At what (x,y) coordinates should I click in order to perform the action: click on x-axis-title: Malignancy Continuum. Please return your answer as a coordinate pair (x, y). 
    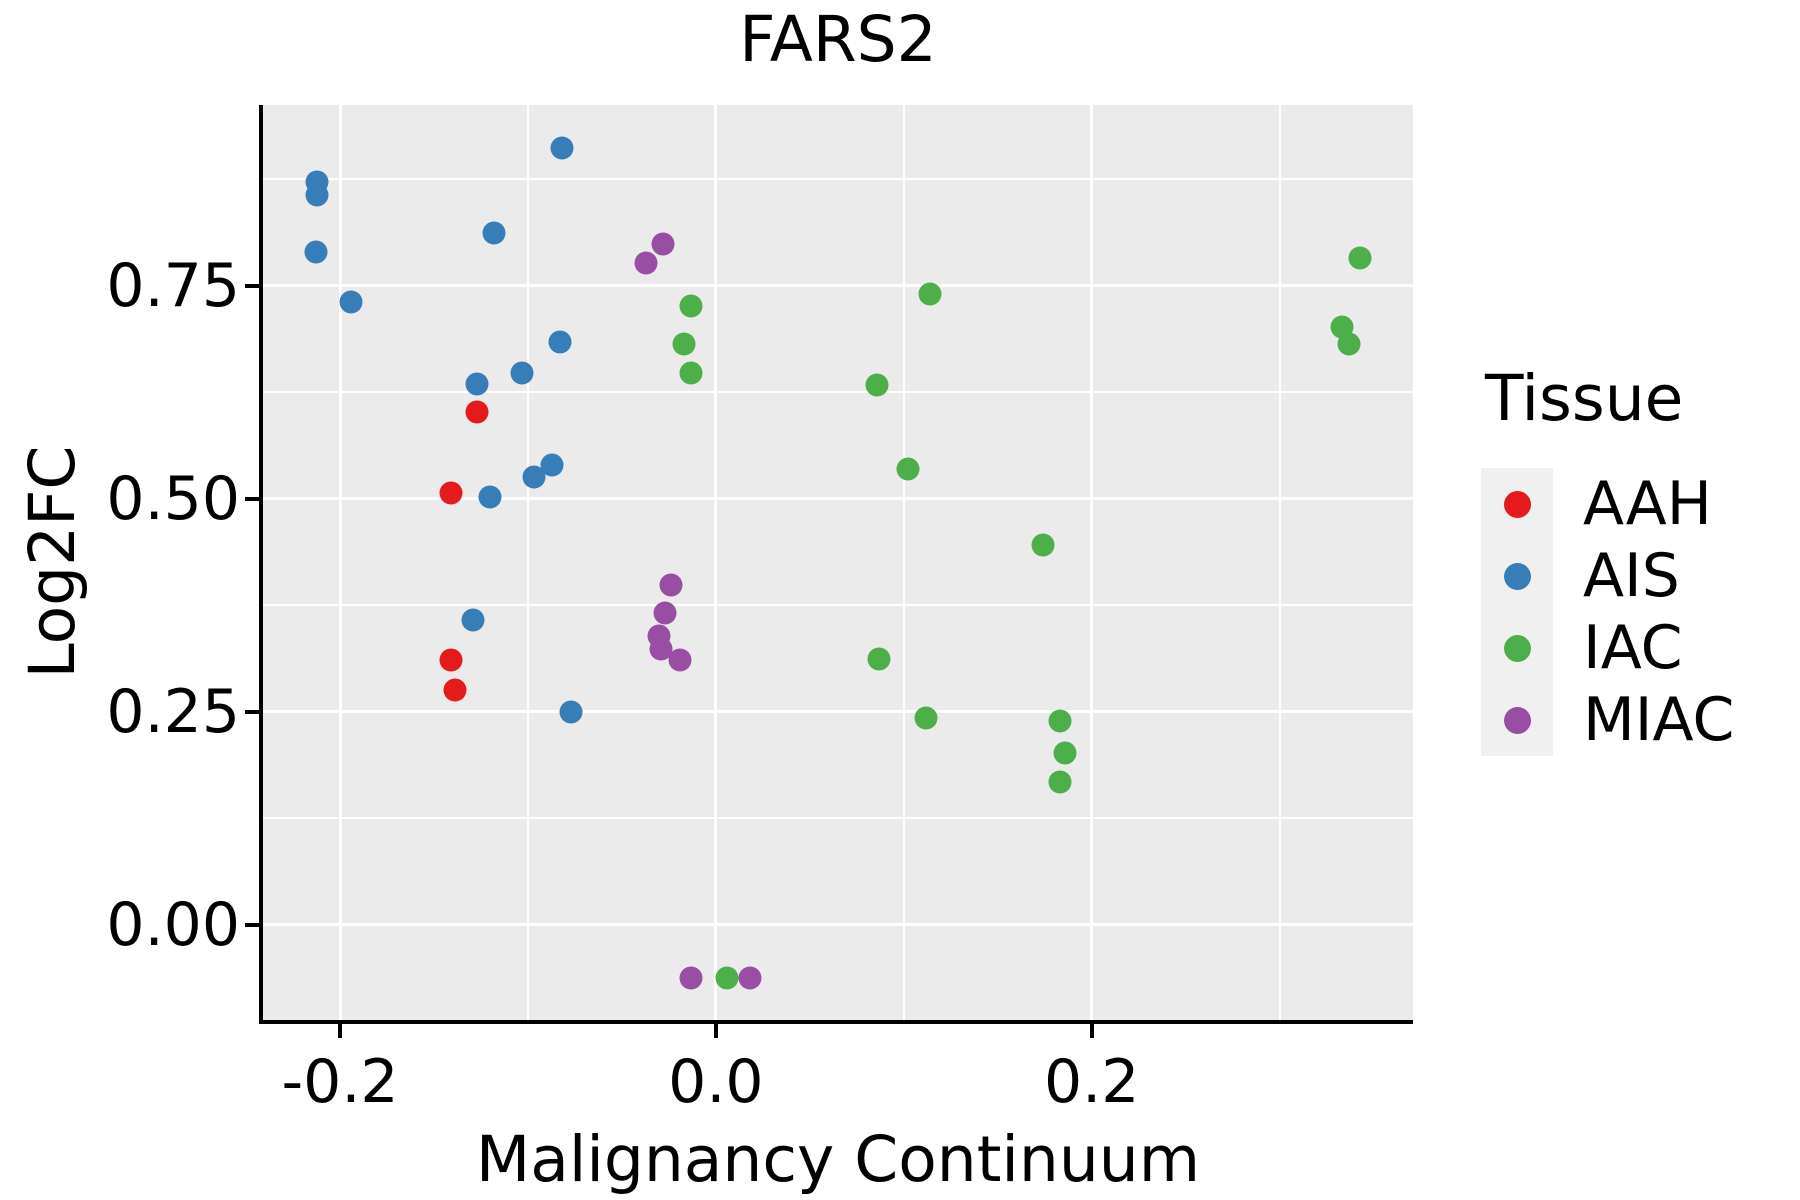
    Looking at the image, I should click on (838, 1159).